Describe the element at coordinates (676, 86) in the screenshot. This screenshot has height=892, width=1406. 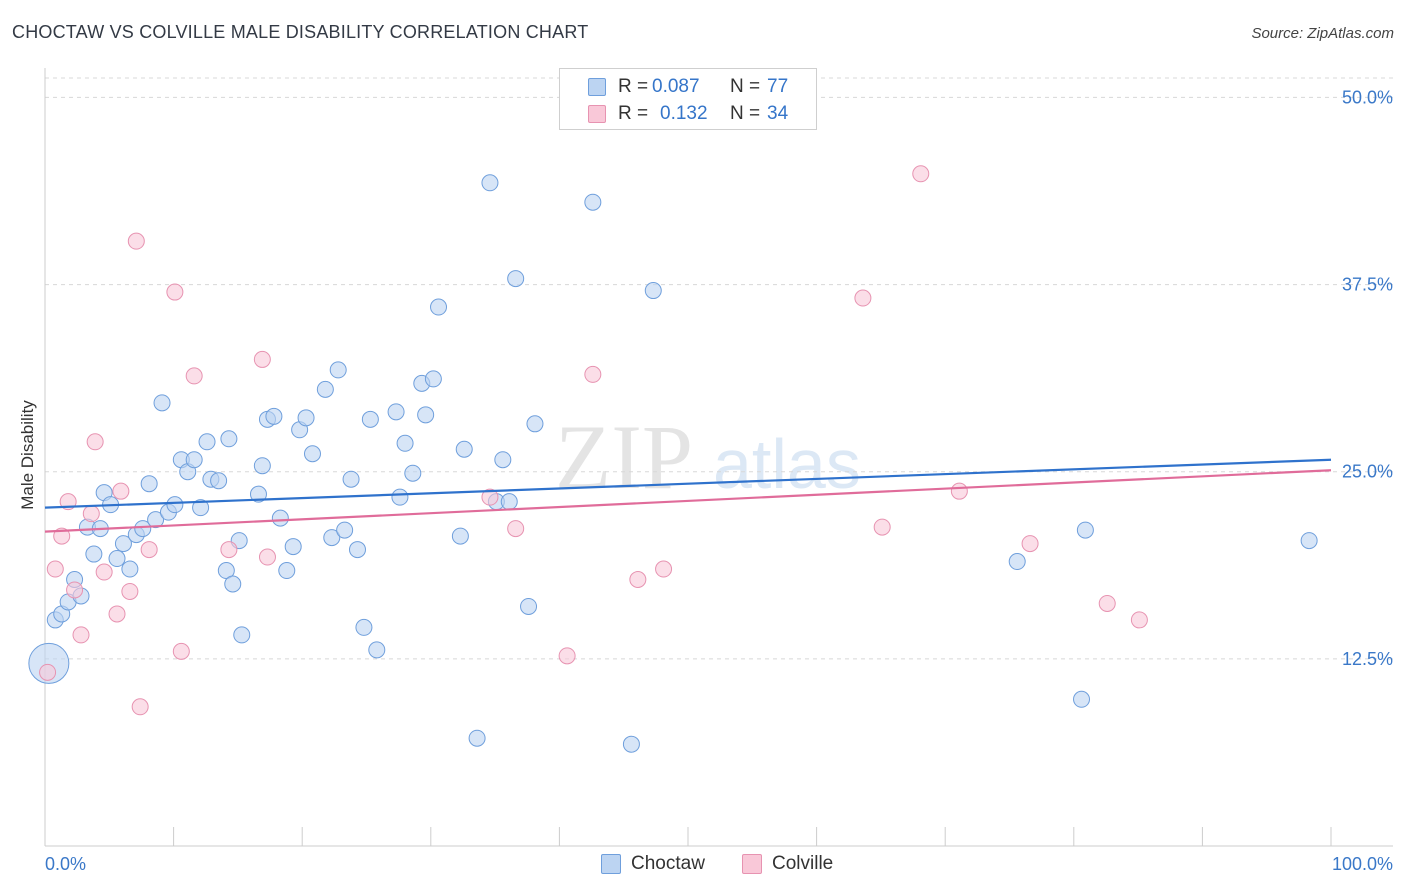
I see `legend-r-value: 0.087` at that location.